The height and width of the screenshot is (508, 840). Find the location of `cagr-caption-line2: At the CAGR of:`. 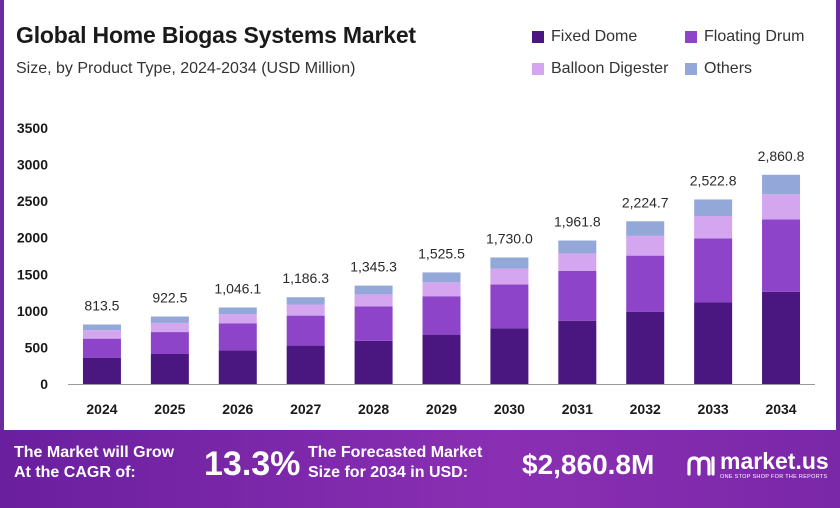

cagr-caption-line2: At the CAGR of: is located at coordinates (75, 472).